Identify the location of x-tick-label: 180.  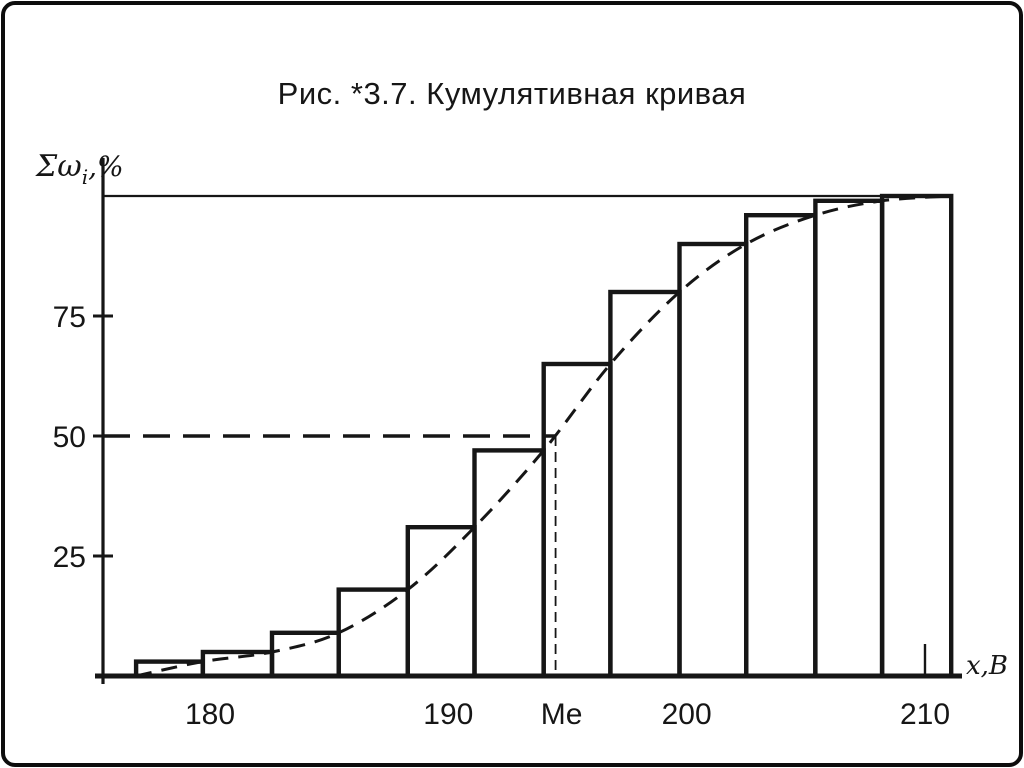
(210, 714).